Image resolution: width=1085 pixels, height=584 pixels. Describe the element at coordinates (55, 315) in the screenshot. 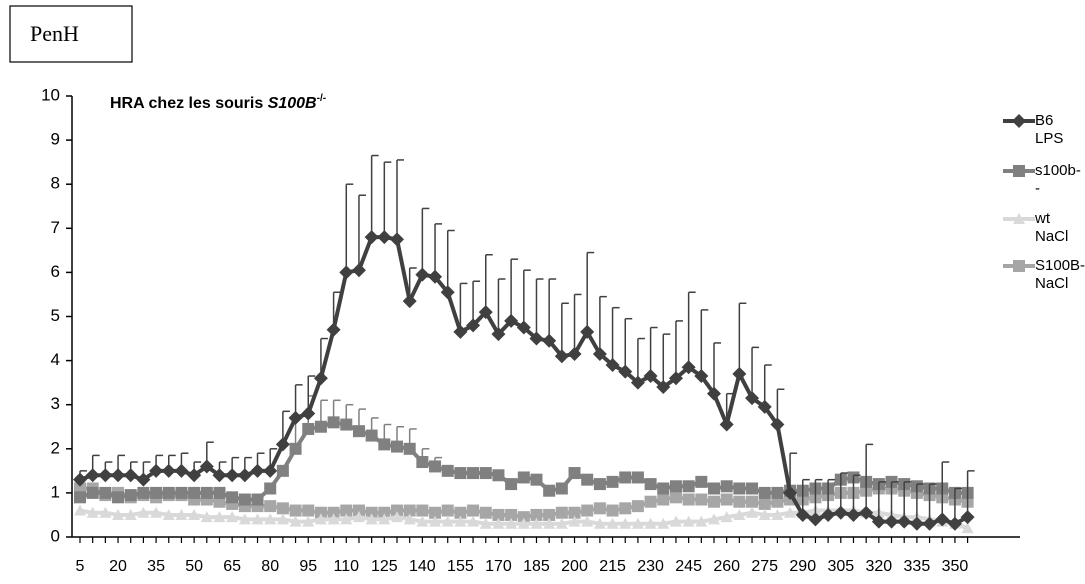

I see `y-tick-label: 5` at that location.